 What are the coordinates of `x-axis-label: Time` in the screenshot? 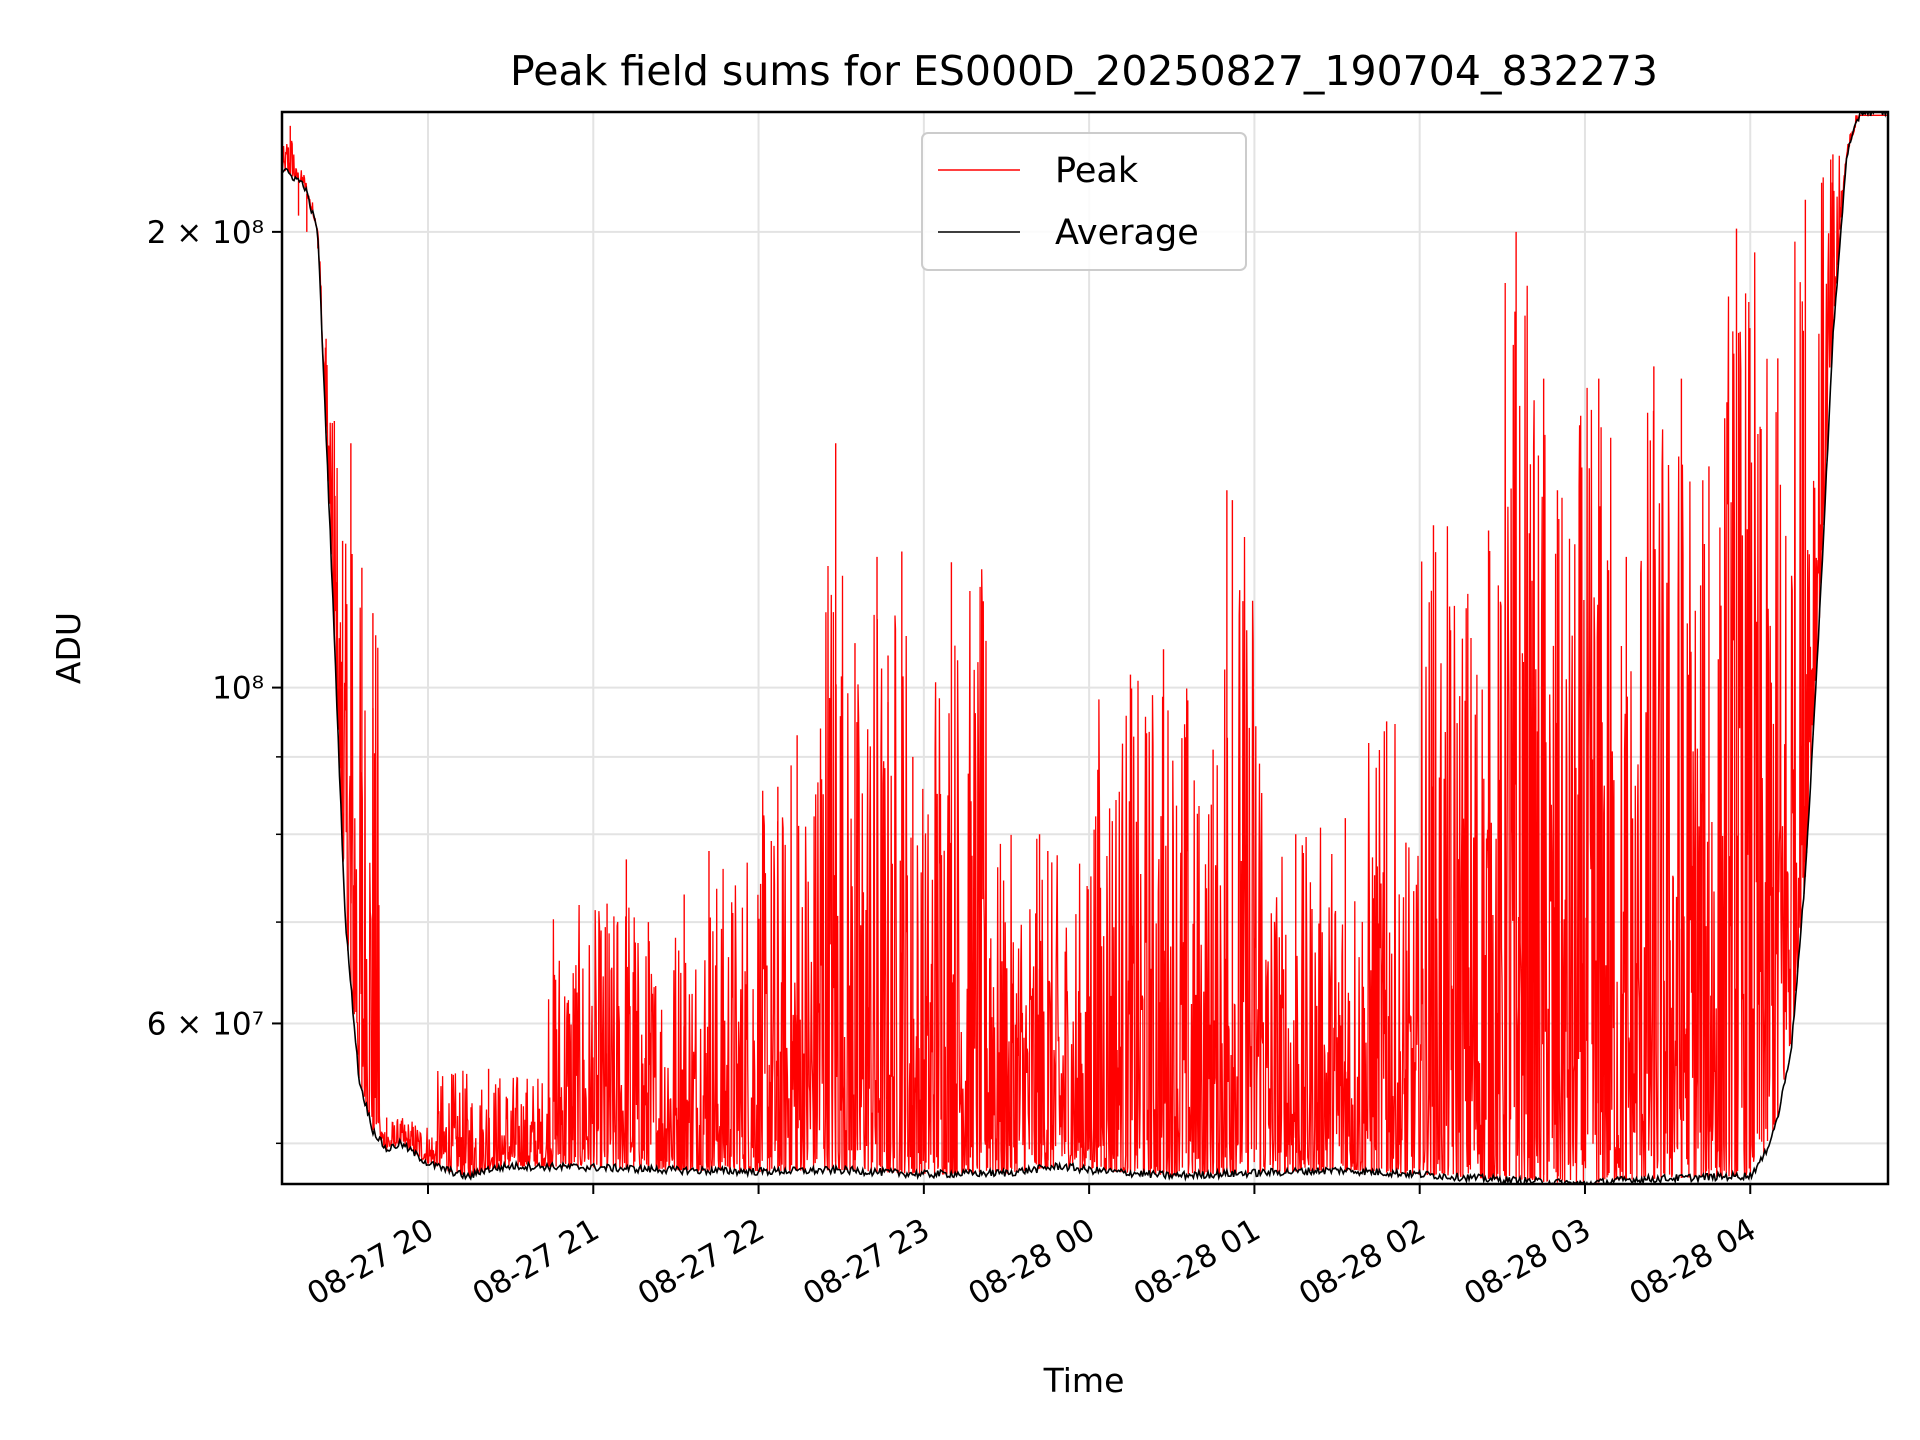 It's located at (1084, 1380).